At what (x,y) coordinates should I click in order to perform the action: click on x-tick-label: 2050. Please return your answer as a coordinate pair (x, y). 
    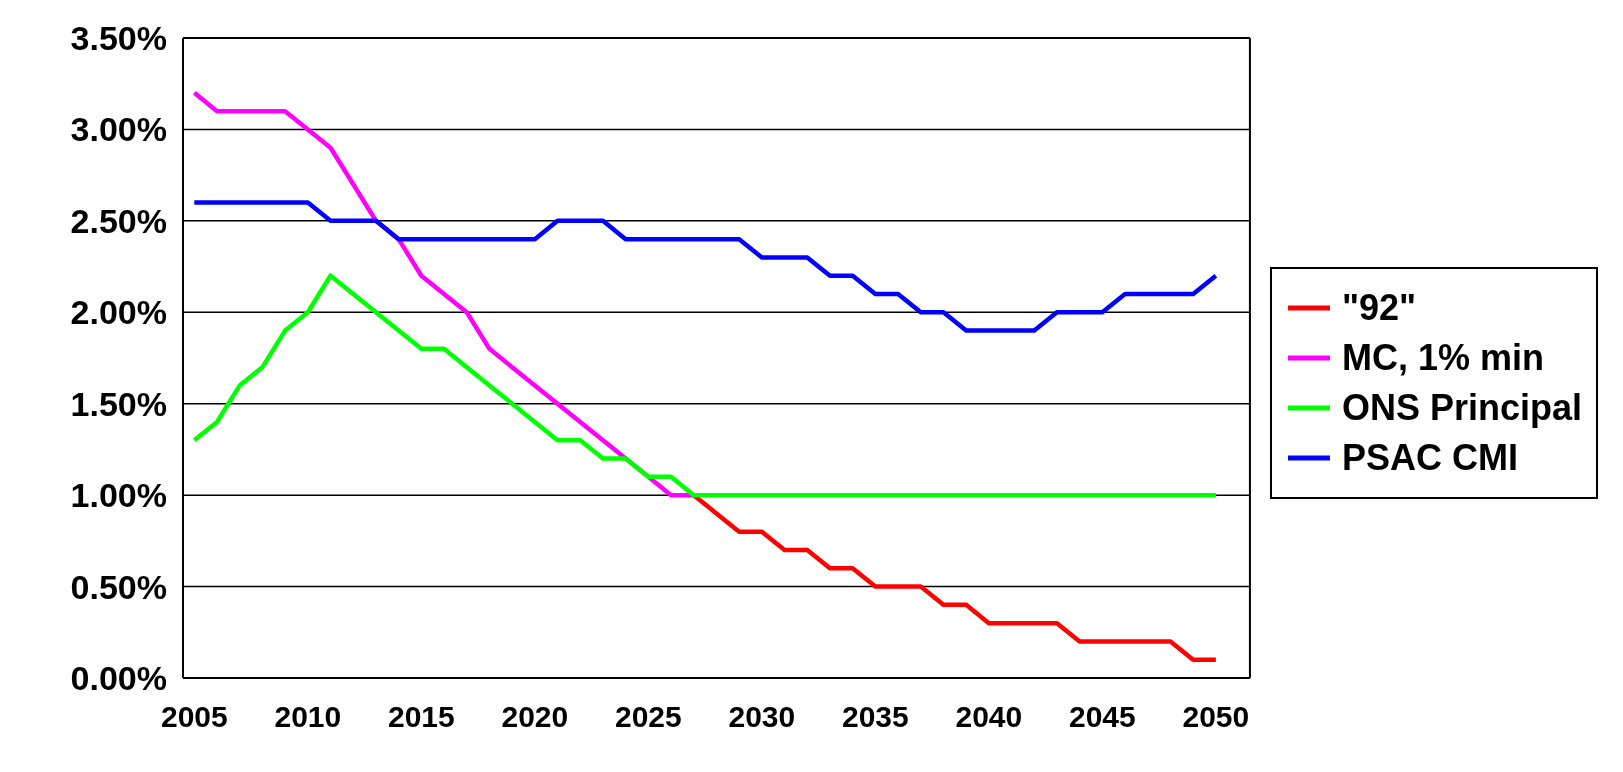
    Looking at the image, I should click on (1216, 717).